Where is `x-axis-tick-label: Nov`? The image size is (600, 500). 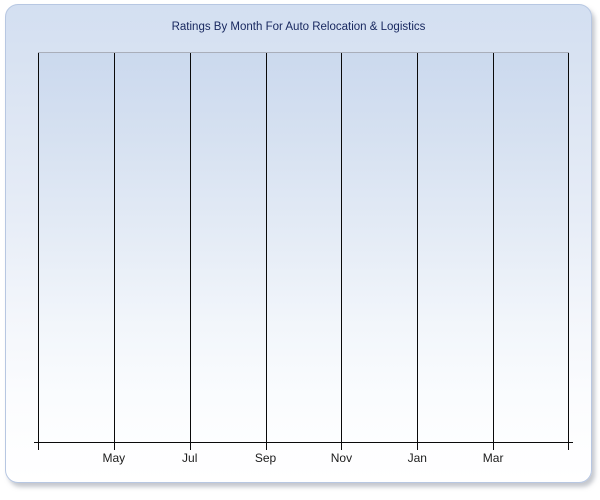
x-axis-tick-label: Nov is located at coordinates (341, 458).